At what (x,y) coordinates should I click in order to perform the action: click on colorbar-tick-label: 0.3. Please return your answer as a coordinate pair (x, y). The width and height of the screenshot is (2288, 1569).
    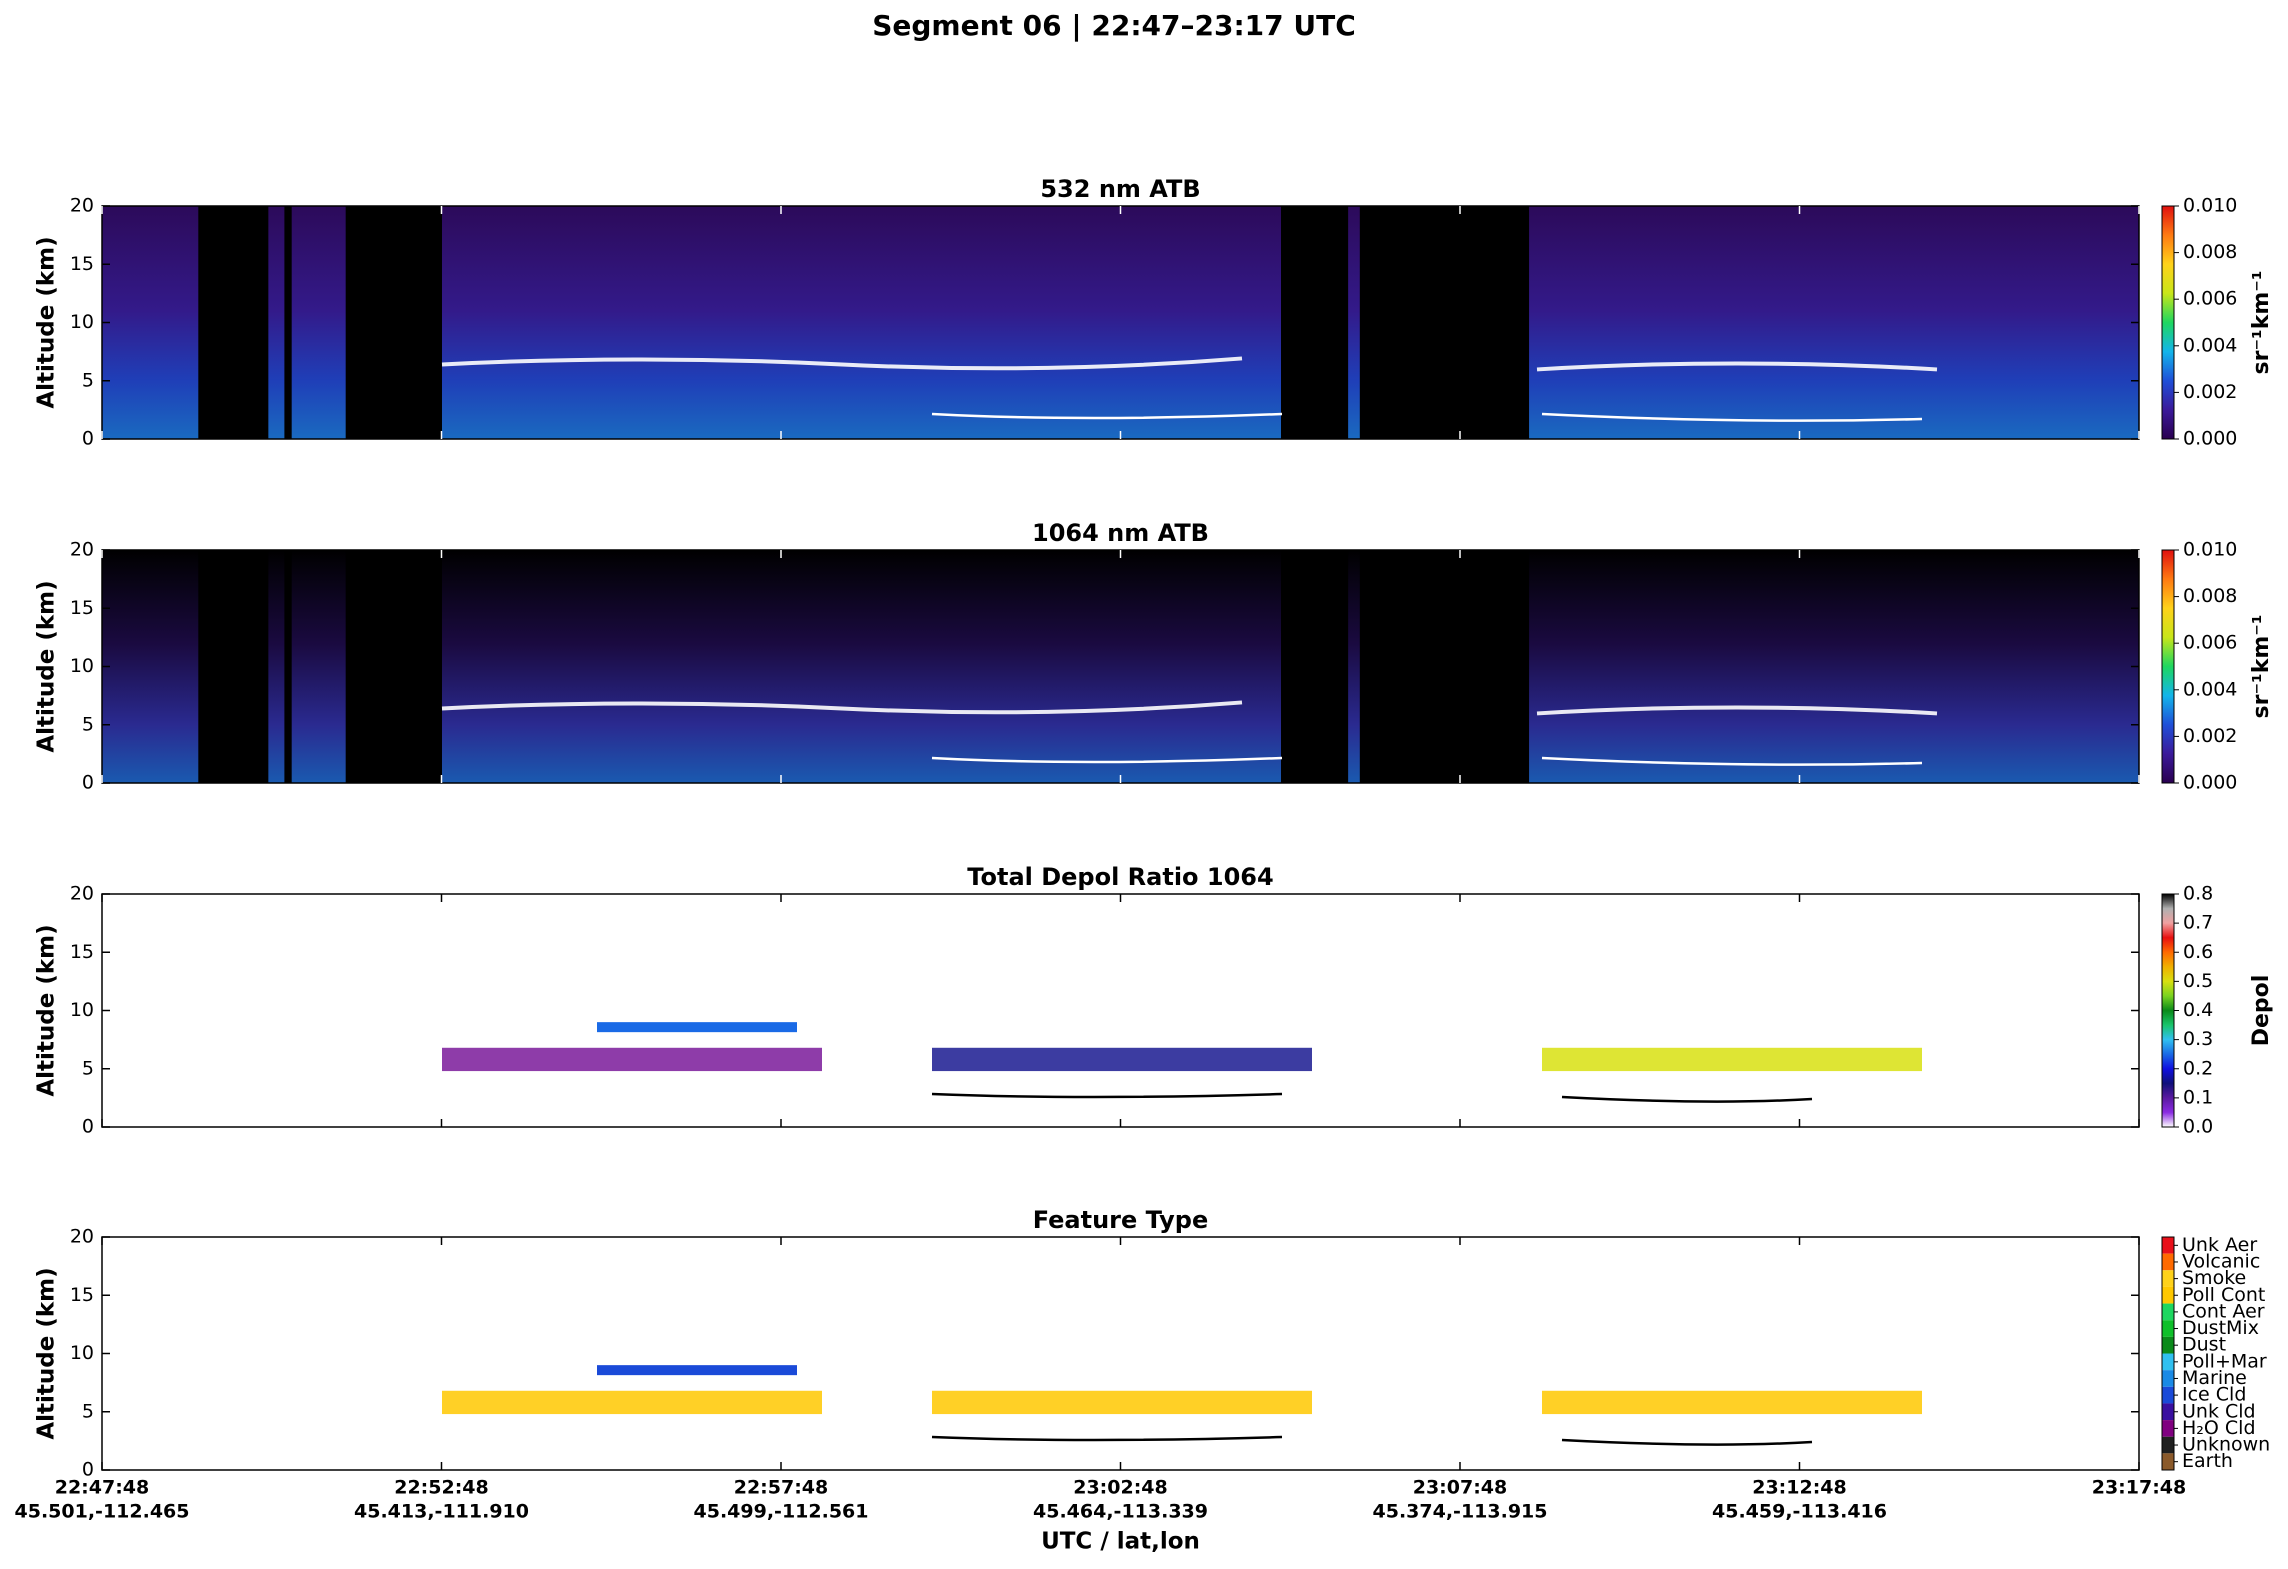
    Looking at the image, I should click on (2198, 1039).